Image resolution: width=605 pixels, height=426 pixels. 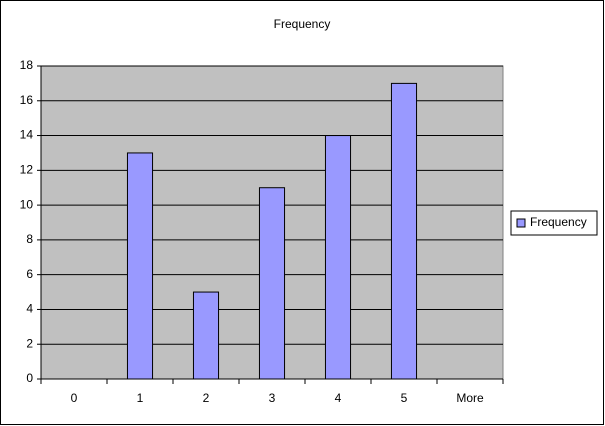 What do you see at coordinates (338, 398) in the screenshot?
I see `x-tick-label: 4` at bounding box center [338, 398].